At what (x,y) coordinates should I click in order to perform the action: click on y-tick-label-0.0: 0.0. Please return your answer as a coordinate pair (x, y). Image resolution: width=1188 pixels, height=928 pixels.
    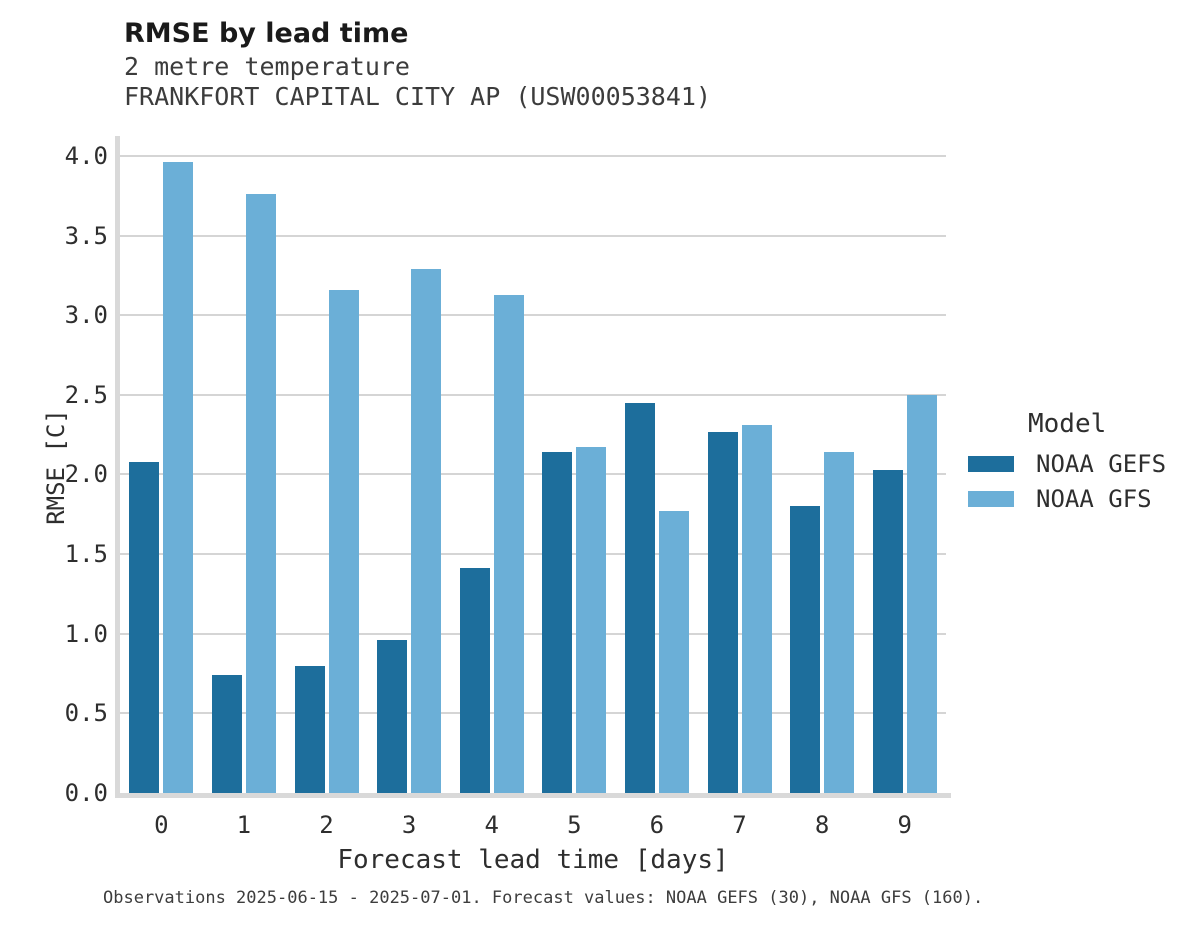
    Looking at the image, I should click on (86, 793).